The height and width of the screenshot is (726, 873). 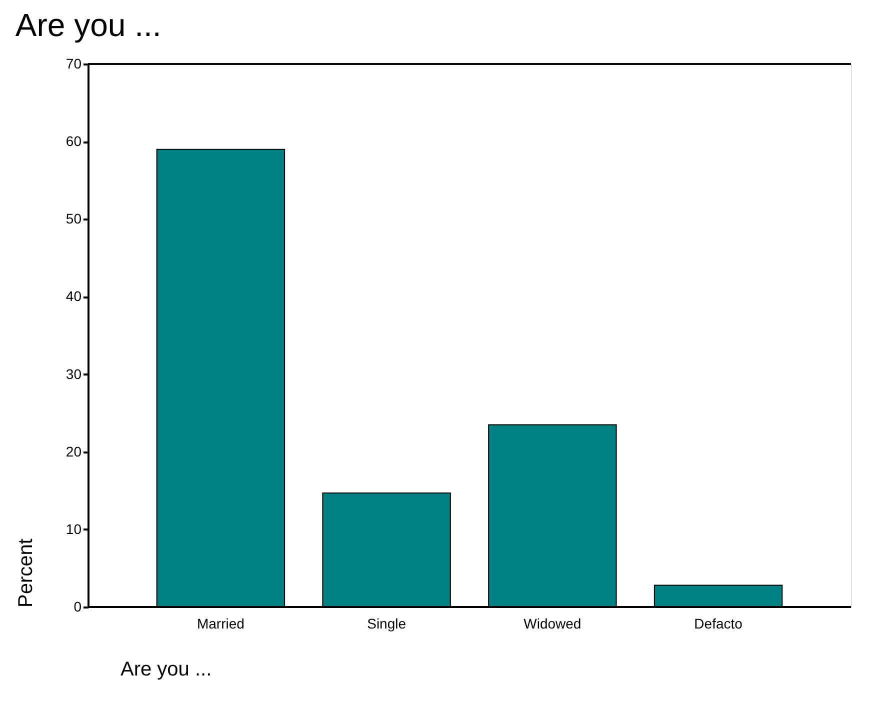 I want to click on y-axis-title: Percent, so click(x=25, y=573).